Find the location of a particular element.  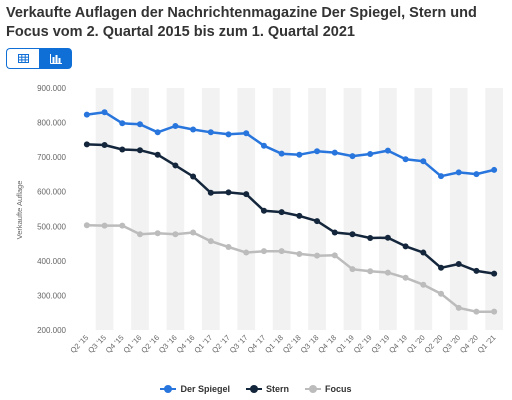

table-view-button is located at coordinates (22, 58).